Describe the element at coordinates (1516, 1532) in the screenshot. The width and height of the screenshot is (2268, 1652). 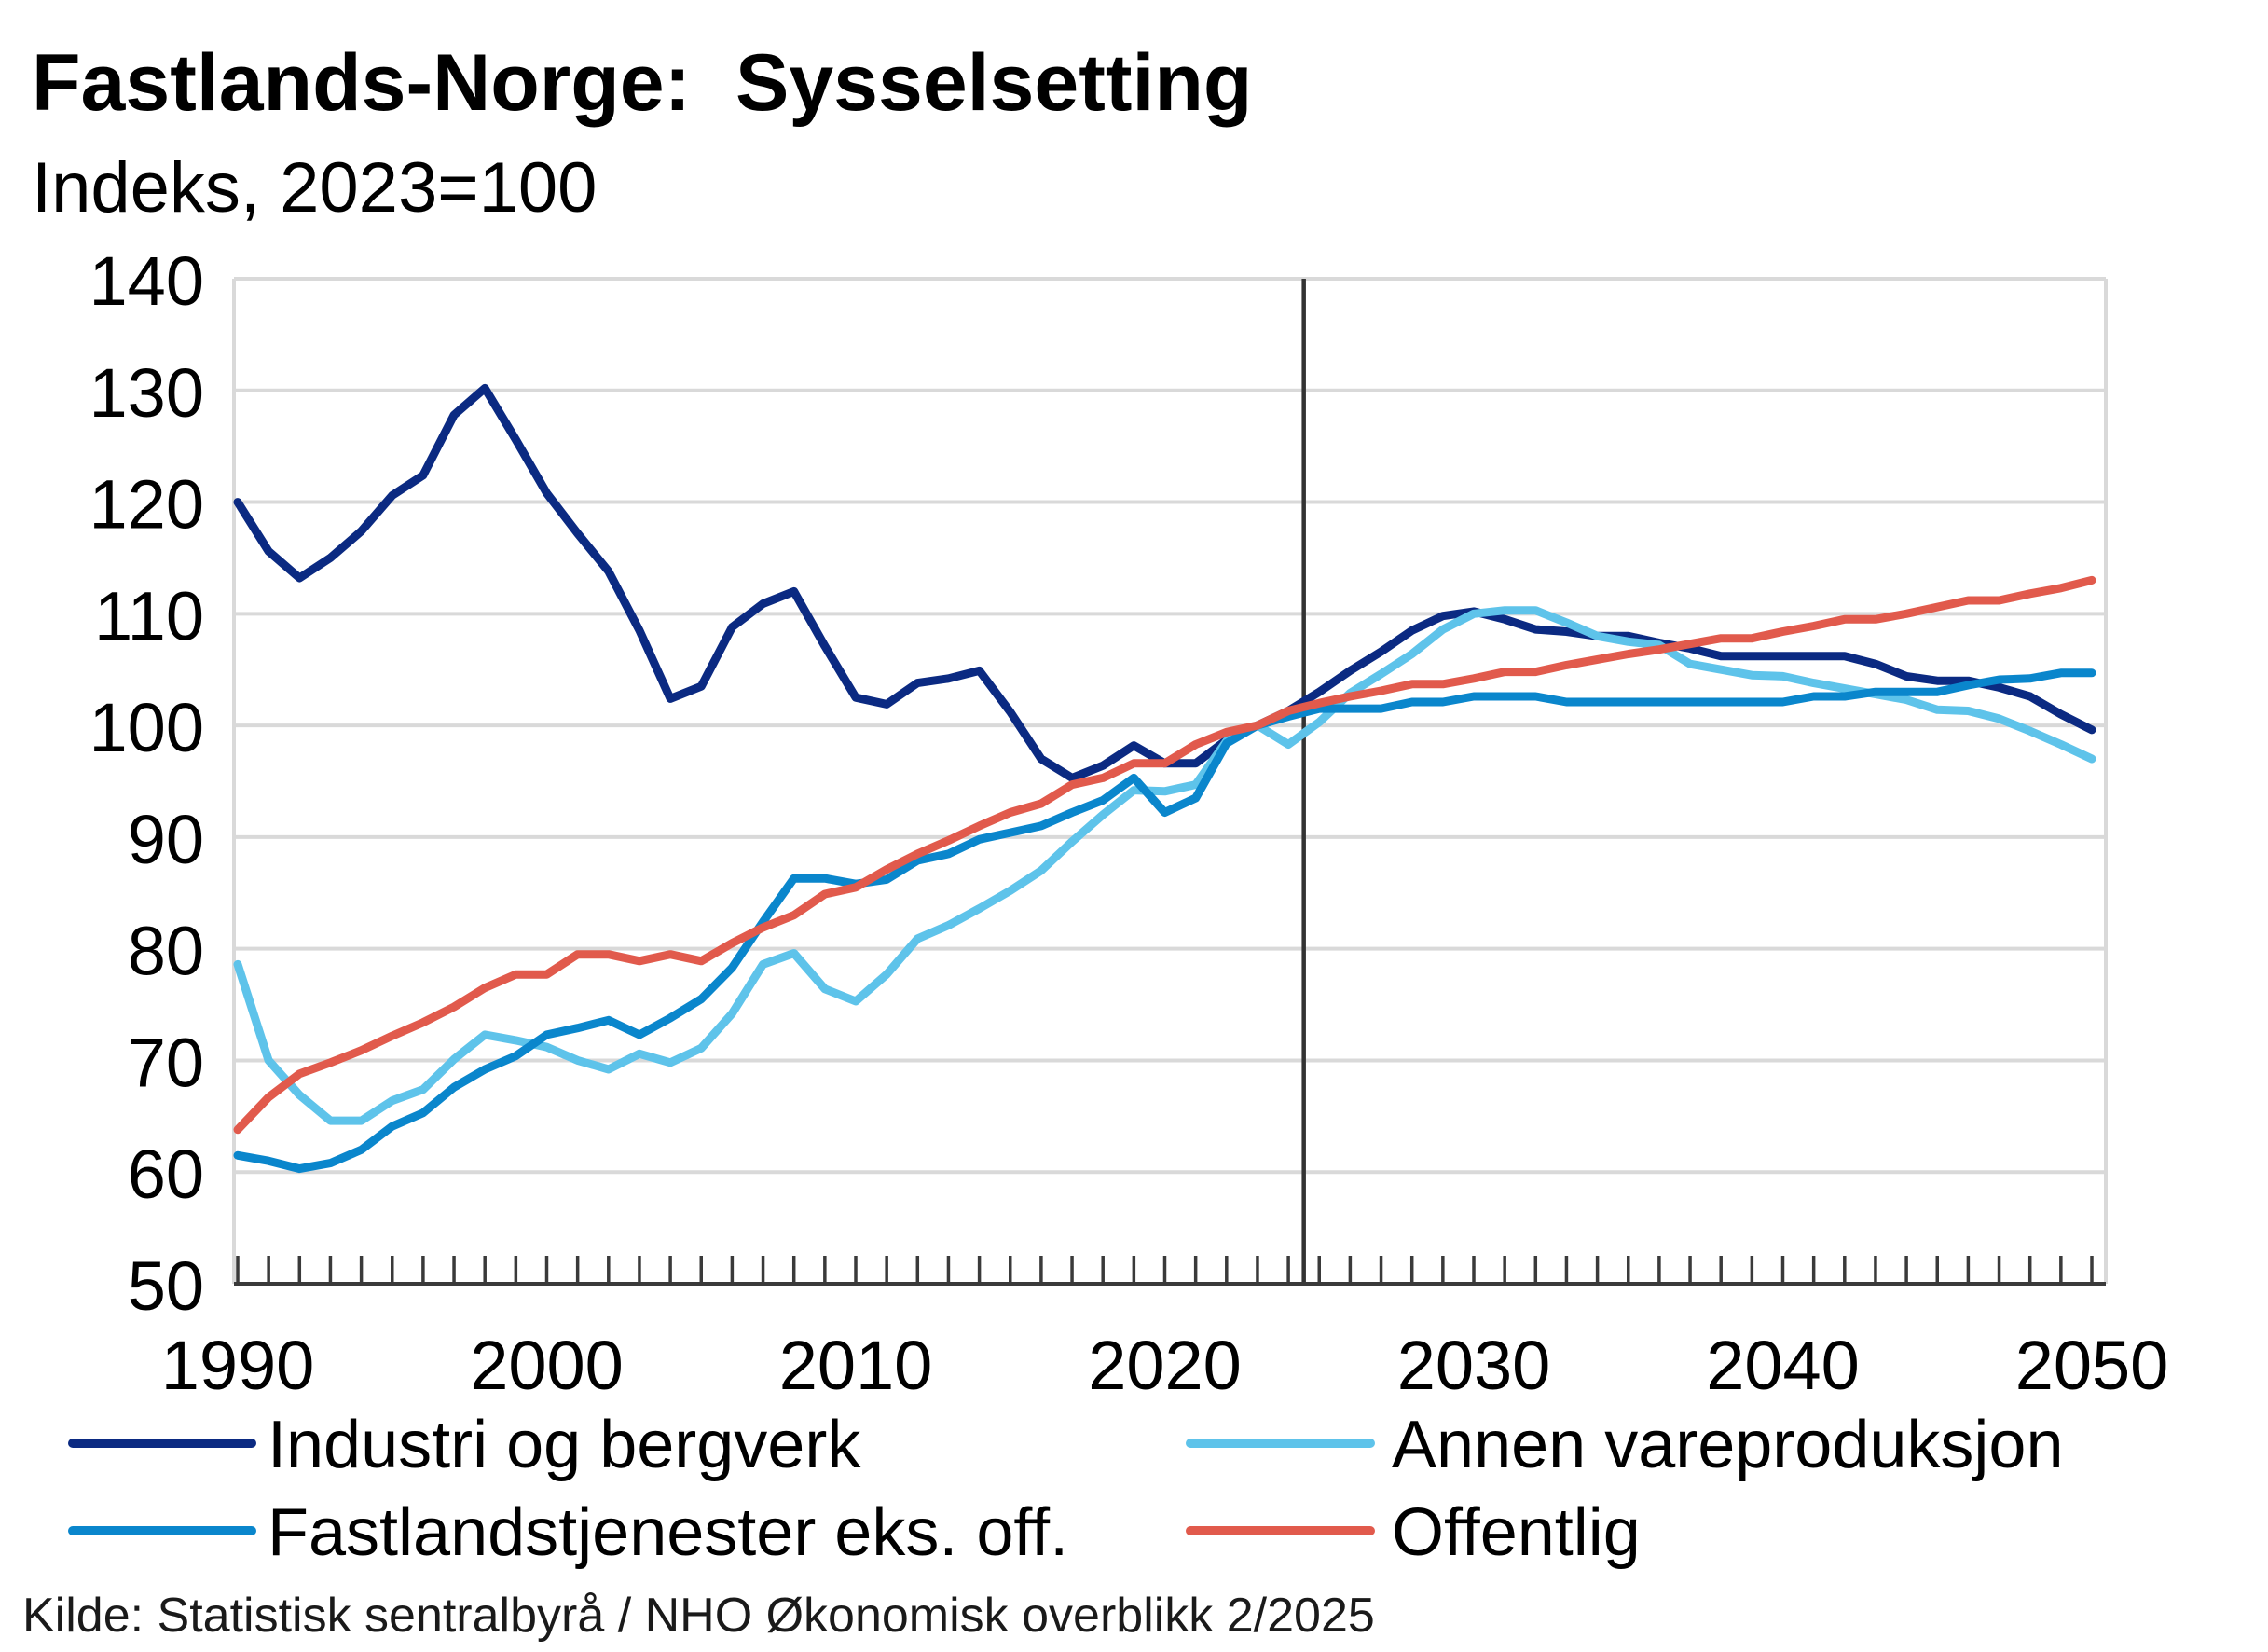
I see `legend-label-offentlig: Offentlig` at that location.